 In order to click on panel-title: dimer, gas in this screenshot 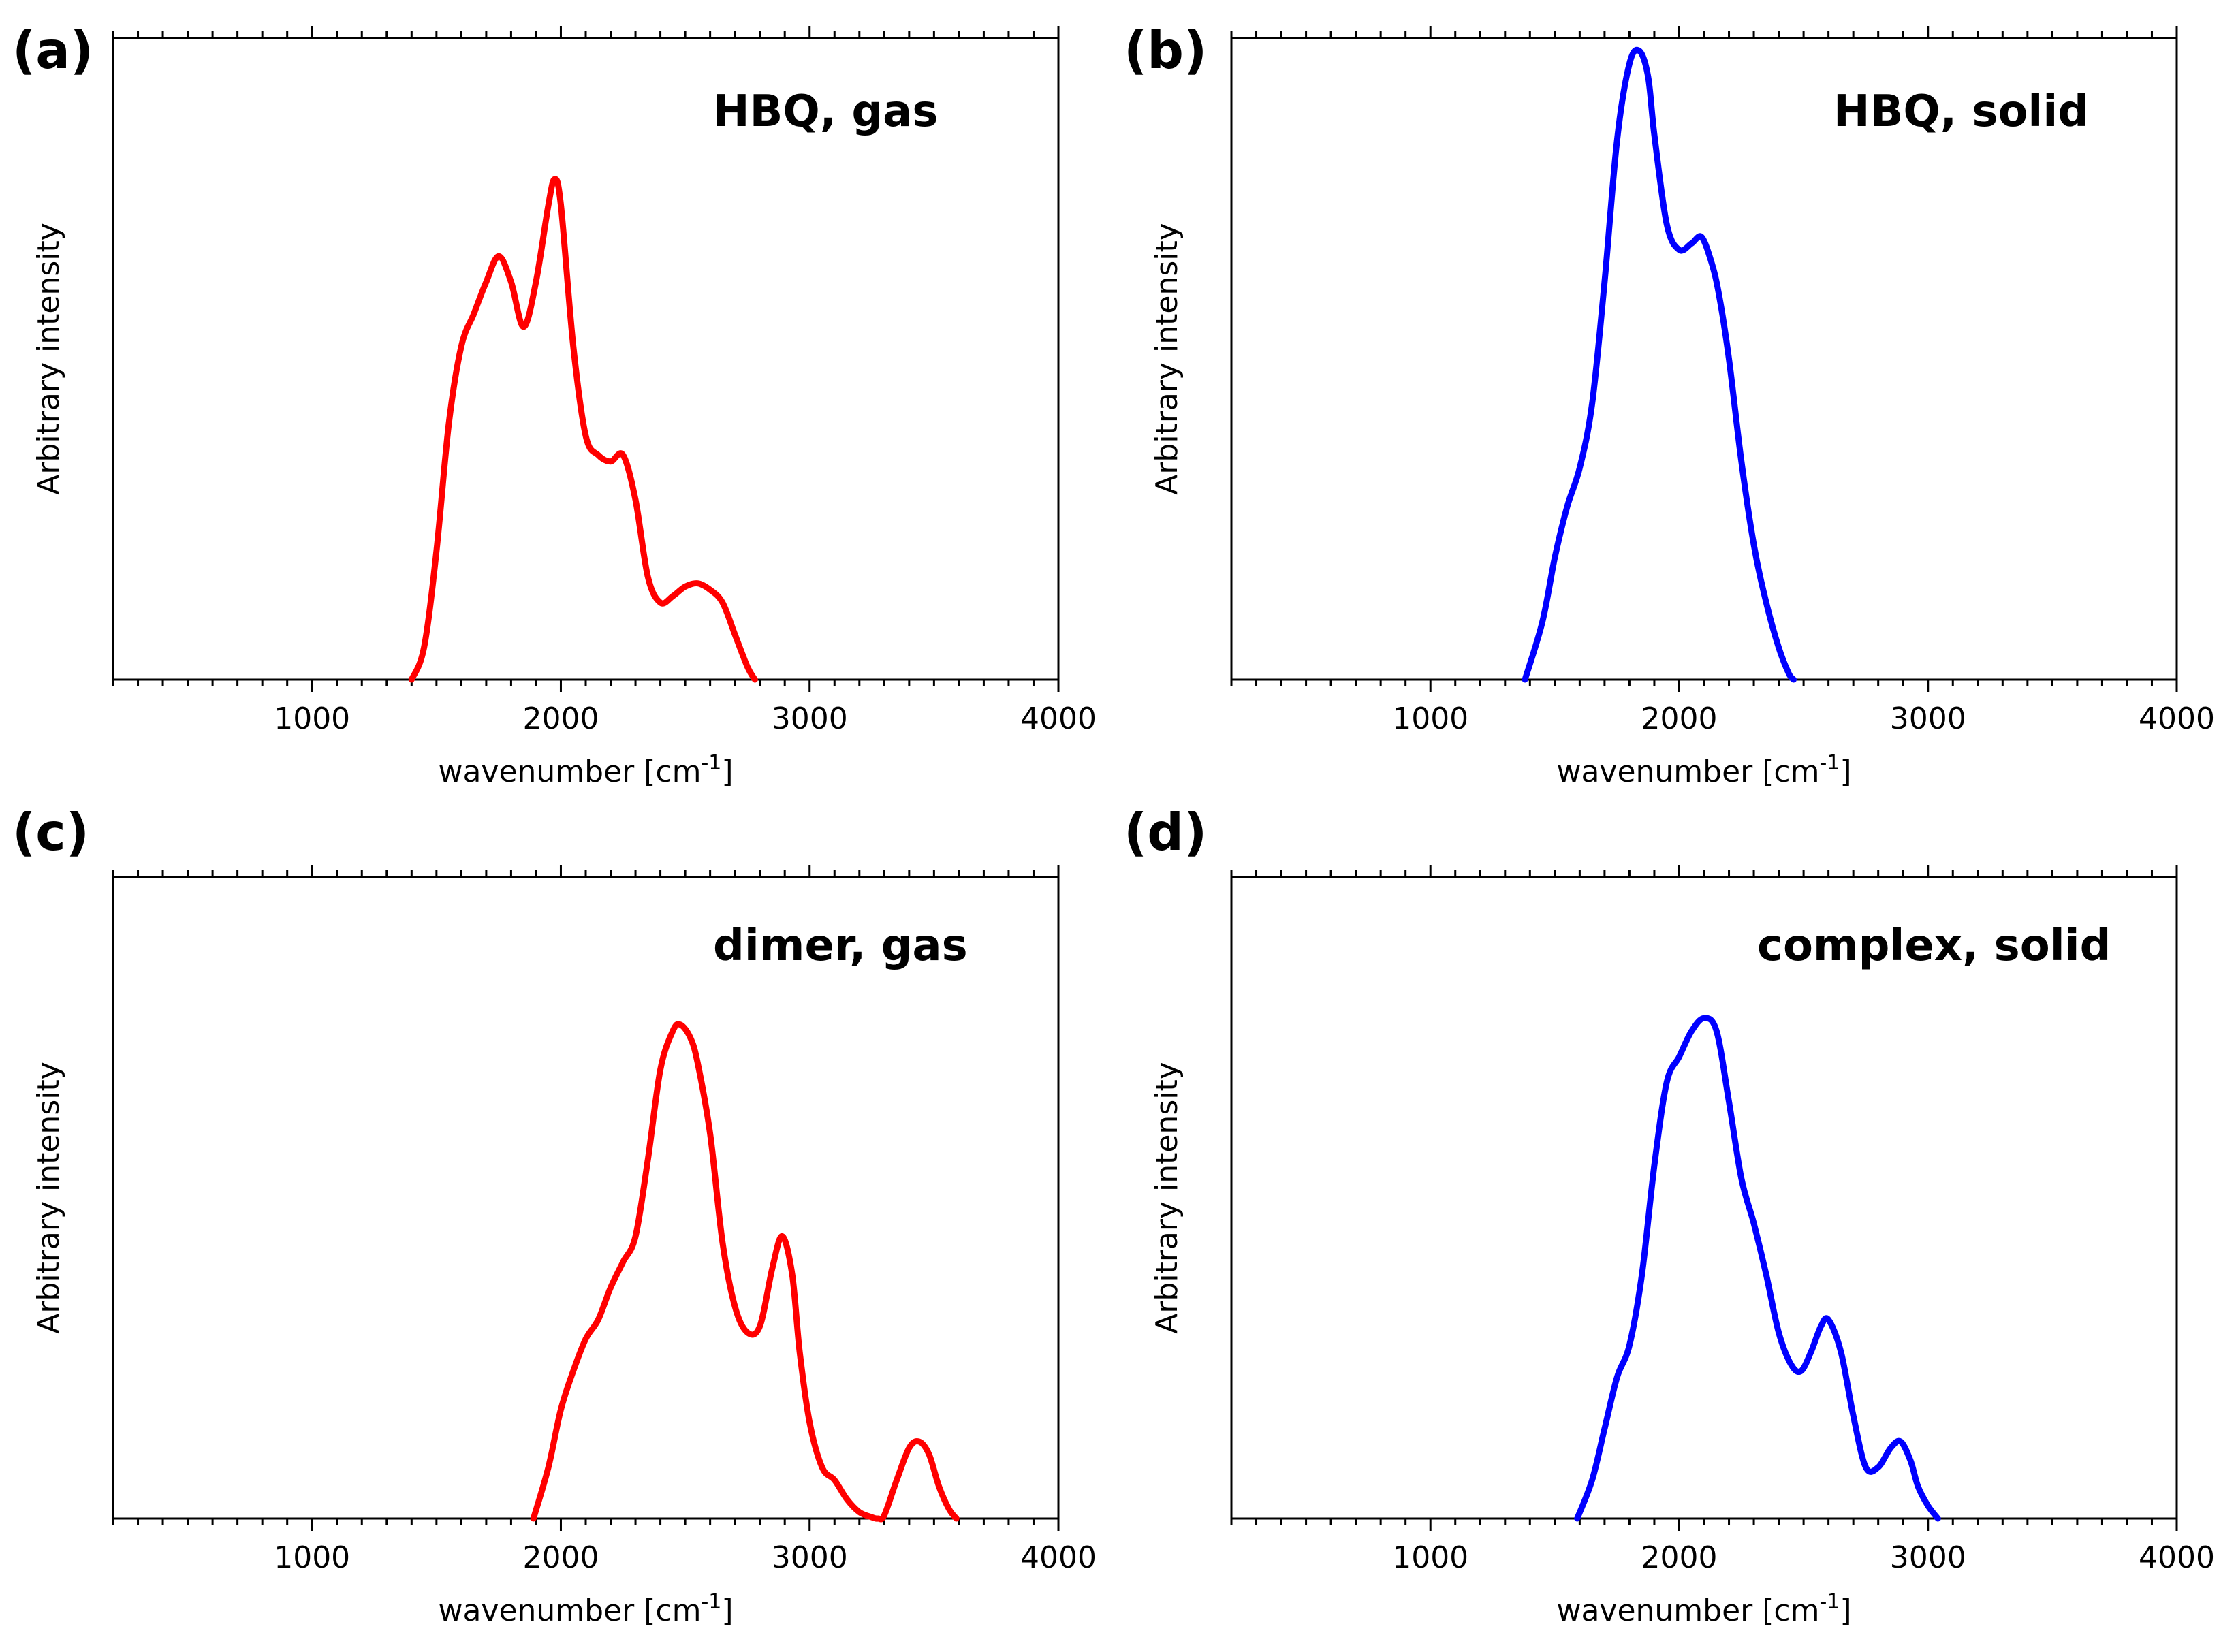, I will do `click(840, 946)`.